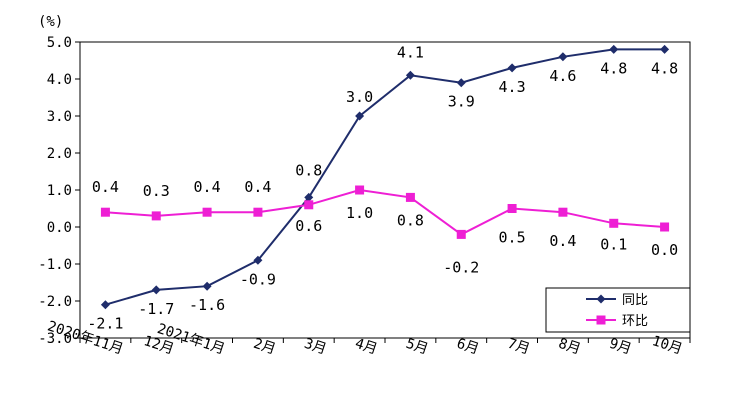  I want to click on y-tick-label: 3.0, so click(59, 117).